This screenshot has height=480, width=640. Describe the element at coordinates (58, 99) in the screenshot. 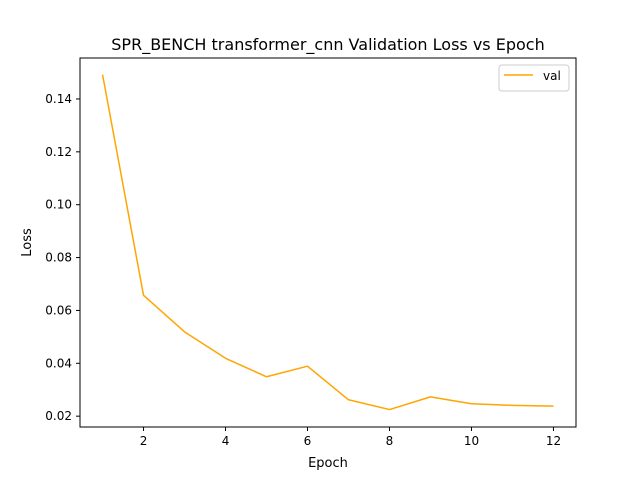

I see `y-tick-label: 0.14` at that location.